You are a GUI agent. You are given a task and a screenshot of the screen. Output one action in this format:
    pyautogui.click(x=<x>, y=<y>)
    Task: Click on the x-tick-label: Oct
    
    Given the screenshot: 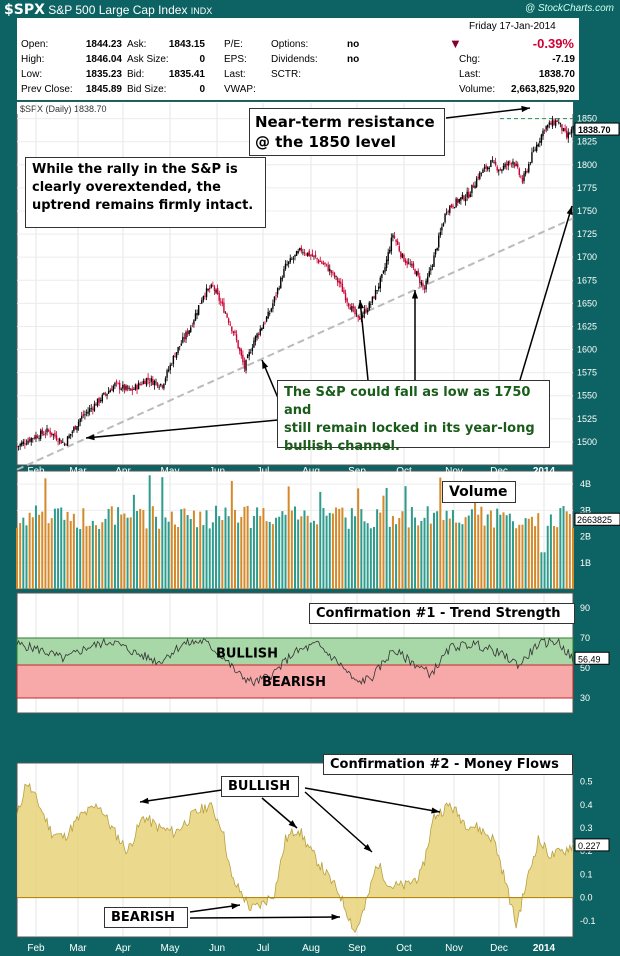 What is the action you would take?
    pyautogui.click(x=404, y=471)
    